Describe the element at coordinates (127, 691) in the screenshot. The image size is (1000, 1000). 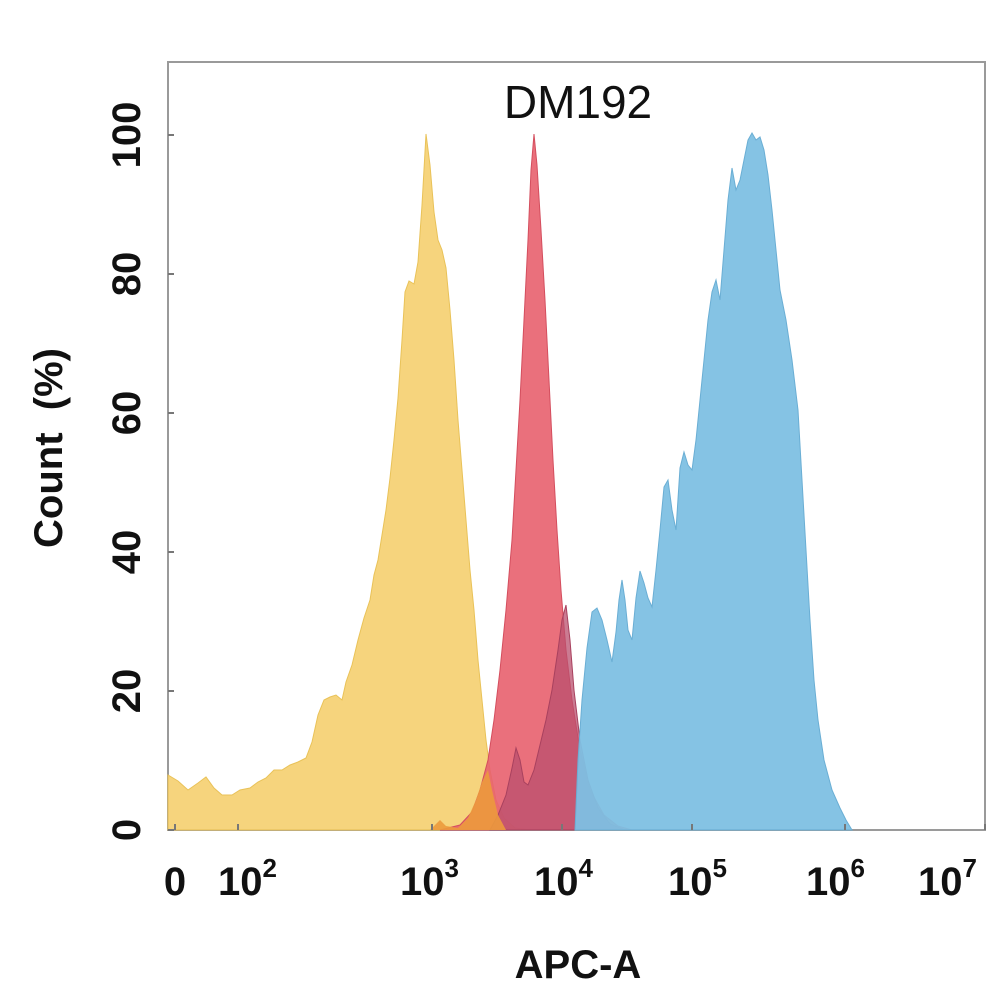
I see `y-tick-20: 20` at that location.